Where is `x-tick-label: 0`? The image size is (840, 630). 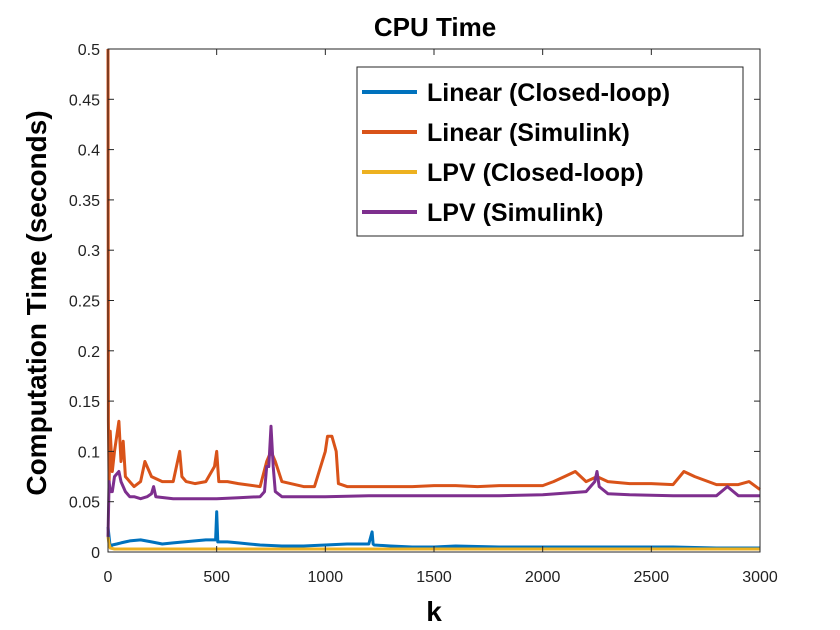
x-tick-label: 0 is located at coordinates (108, 577).